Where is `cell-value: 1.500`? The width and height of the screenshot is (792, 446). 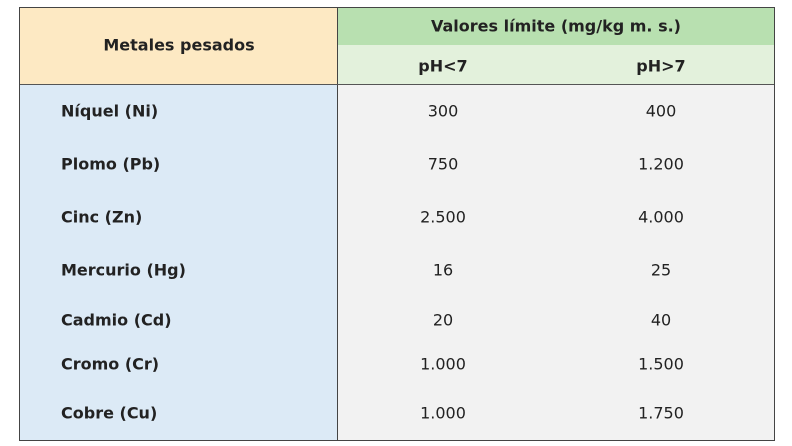
cell-value: 1.500 is located at coordinates (661, 364).